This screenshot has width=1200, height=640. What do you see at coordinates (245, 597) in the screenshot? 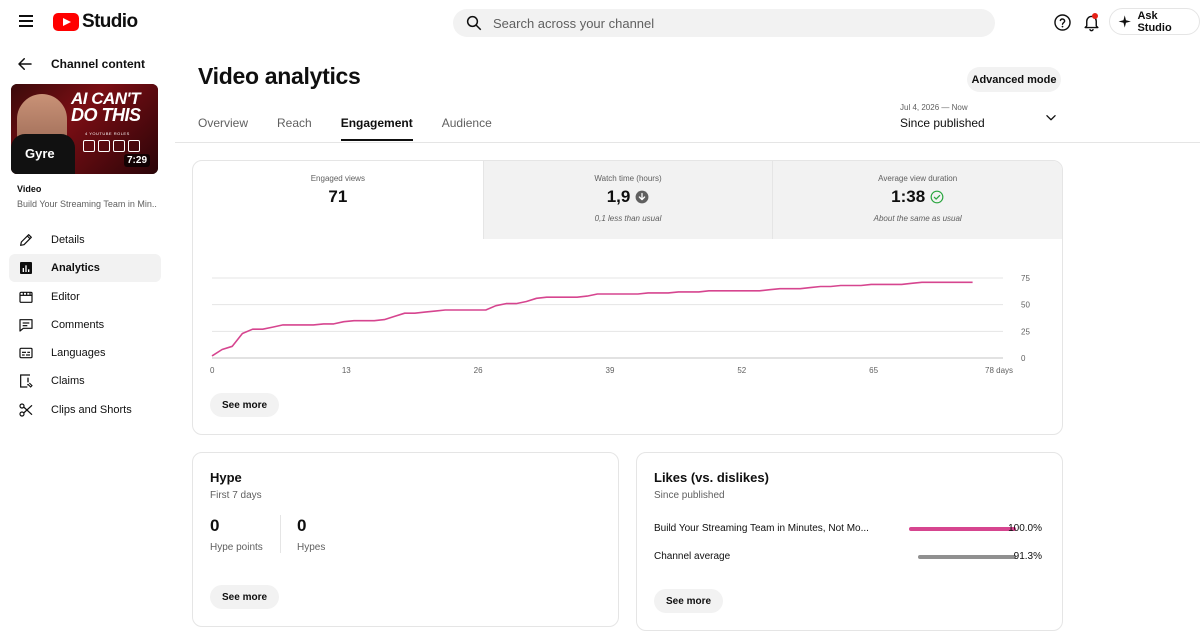
I see `hype-see-more-button: See more` at bounding box center [245, 597].